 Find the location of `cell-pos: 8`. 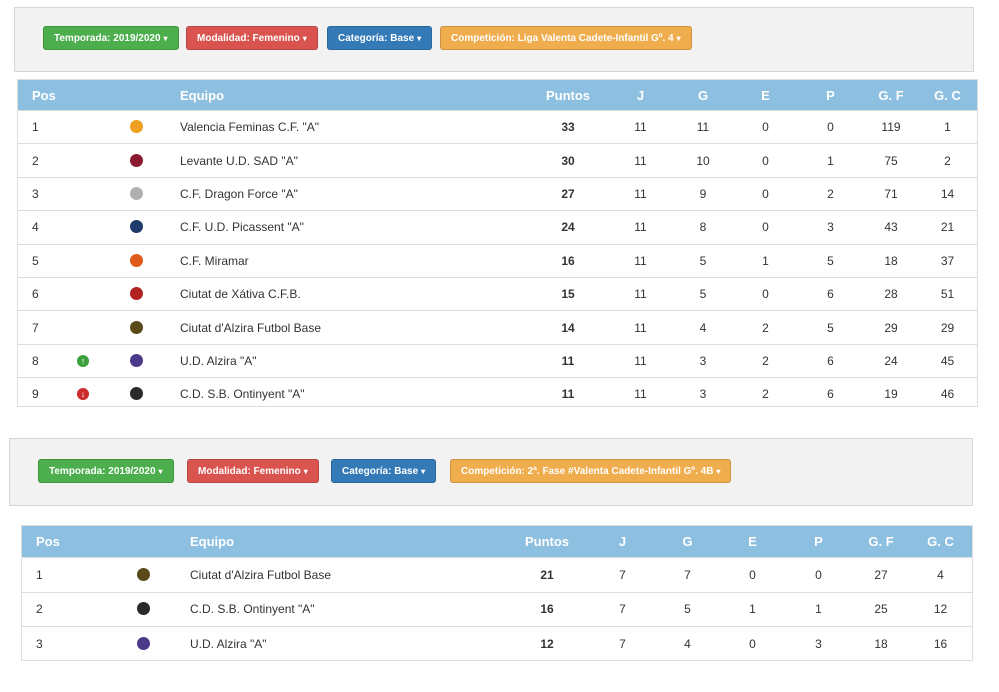

cell-pos: 8 is located at coordinates (35, 360).